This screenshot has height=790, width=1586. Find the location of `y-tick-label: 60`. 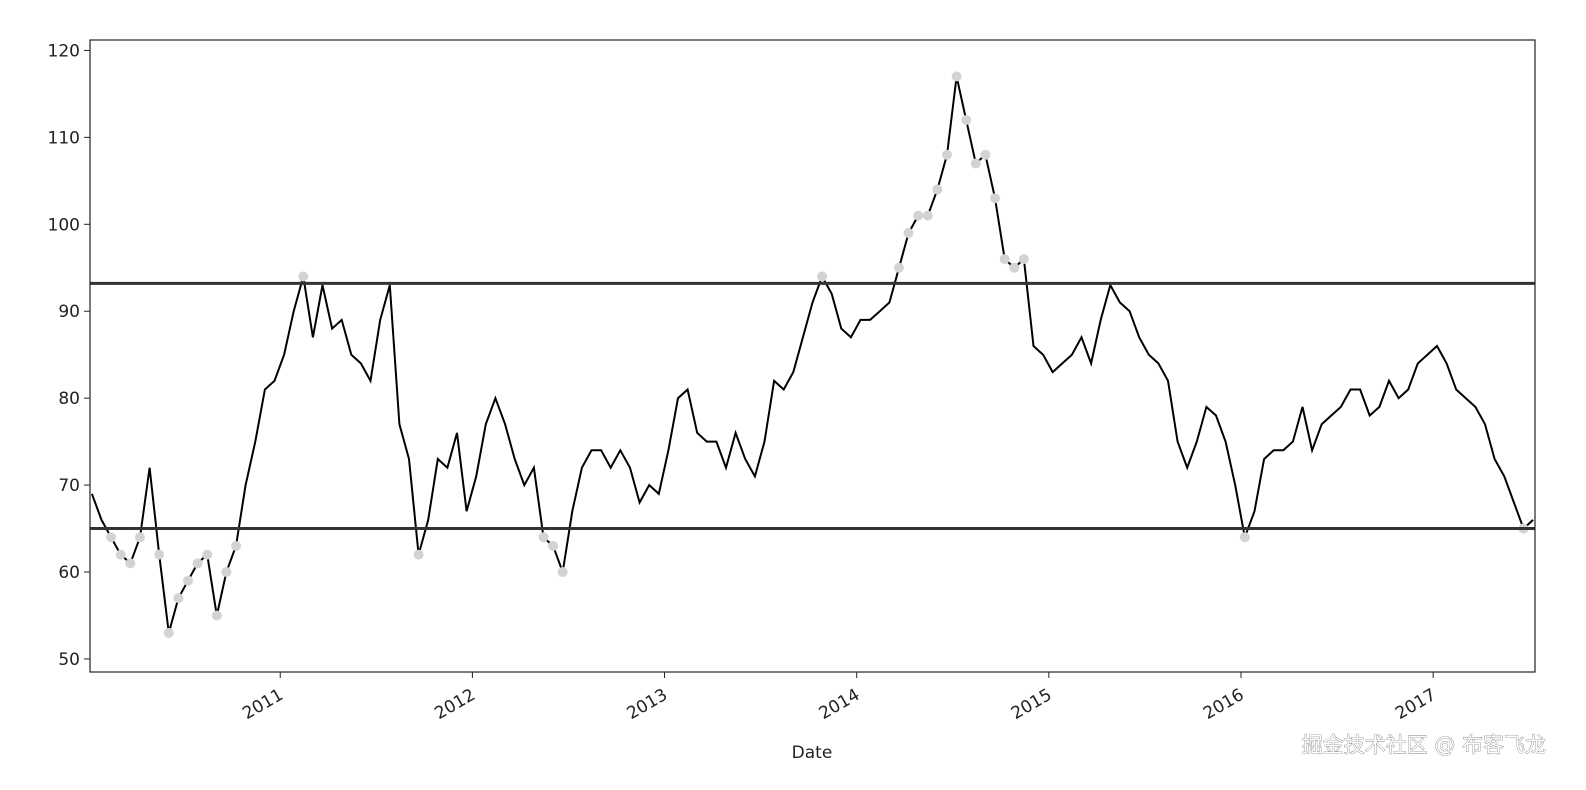

y-tick-label: 60 is located at coordinates (69, 573).